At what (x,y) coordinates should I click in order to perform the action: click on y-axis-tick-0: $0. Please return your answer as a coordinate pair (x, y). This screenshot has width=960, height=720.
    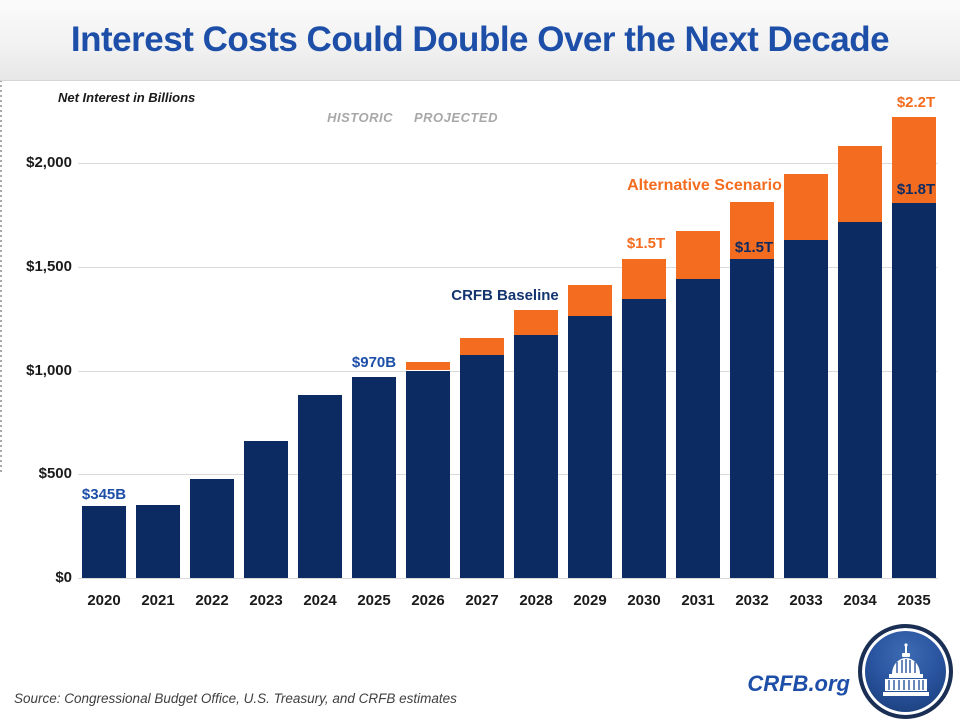
    Looking at the image, I should click on (63, 577).